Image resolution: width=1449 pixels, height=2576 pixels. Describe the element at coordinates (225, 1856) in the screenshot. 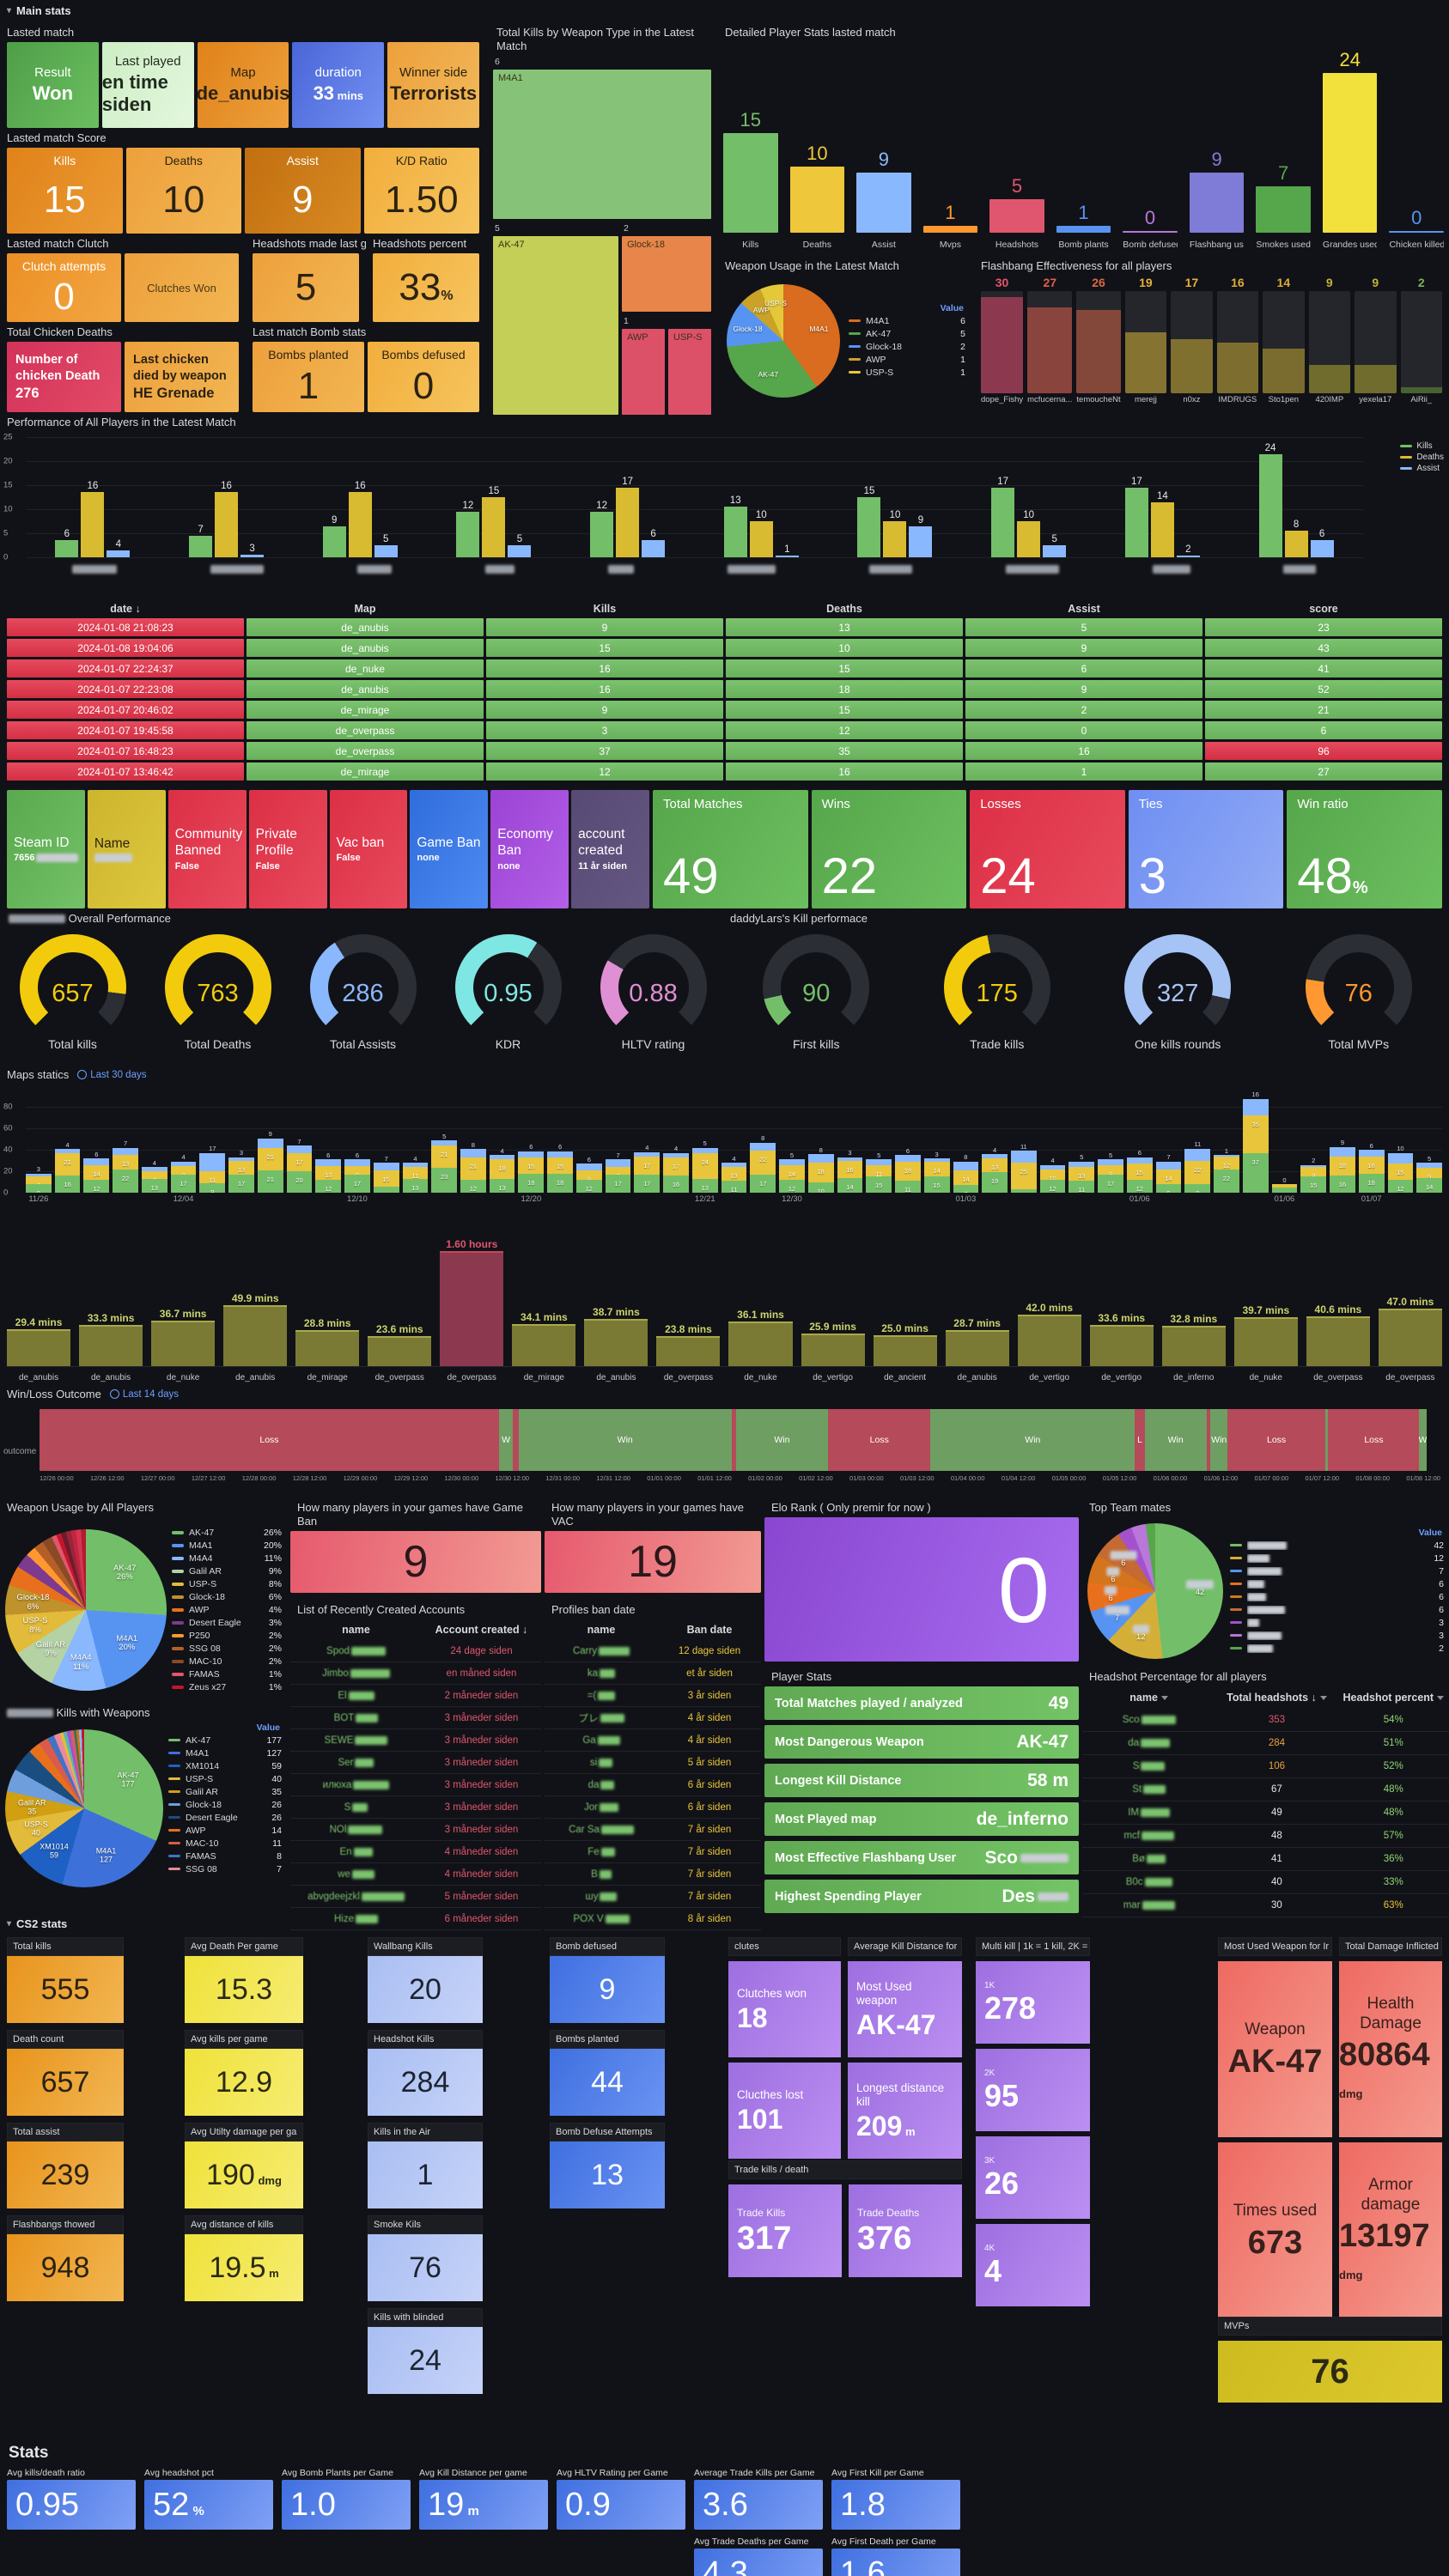

I see `legend-item: FAMAS 8` at that location.